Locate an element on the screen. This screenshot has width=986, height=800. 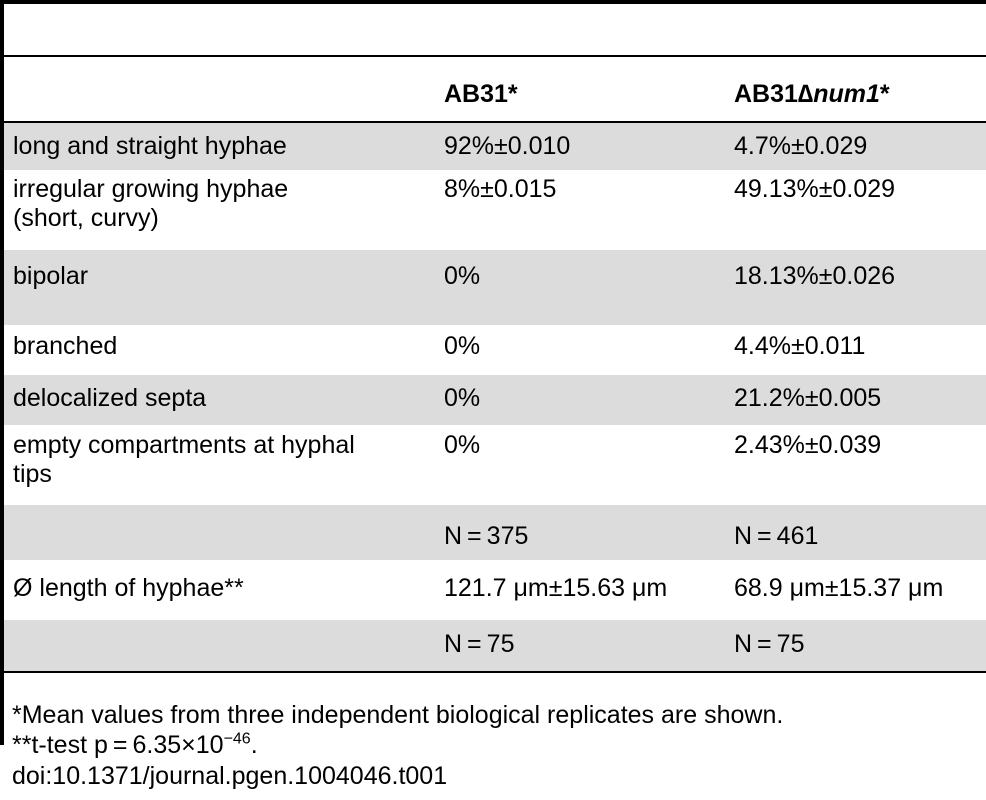
ab31-num1-value: 4.4%±0.011 is located at coordinates (800, 346).